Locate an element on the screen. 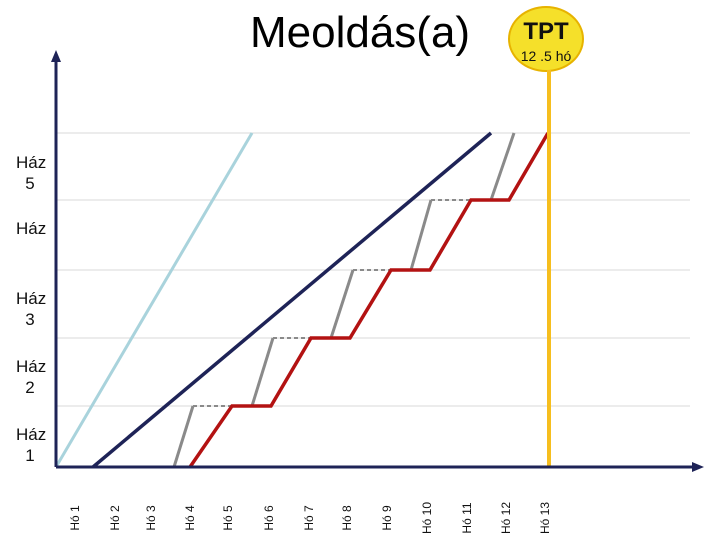  y-axis-arrow-icon is located at coordinates (56, 56).